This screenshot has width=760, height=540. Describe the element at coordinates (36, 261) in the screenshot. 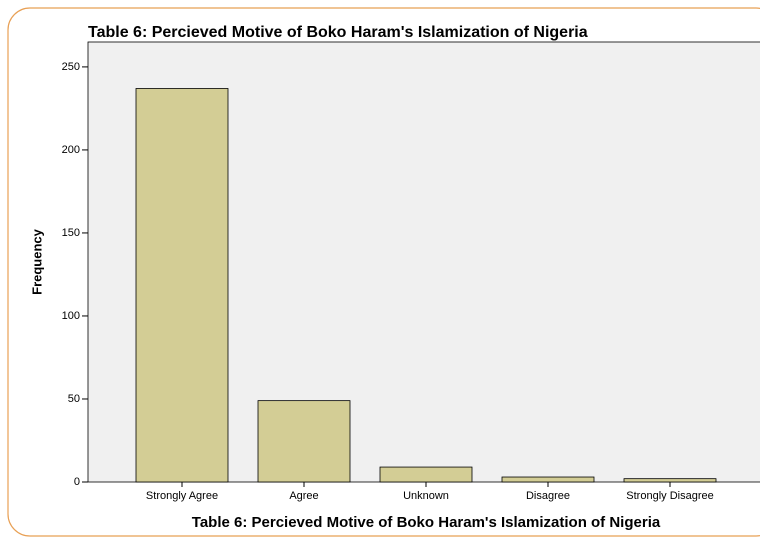

I see `y-axis-label: Frequency` at that location.